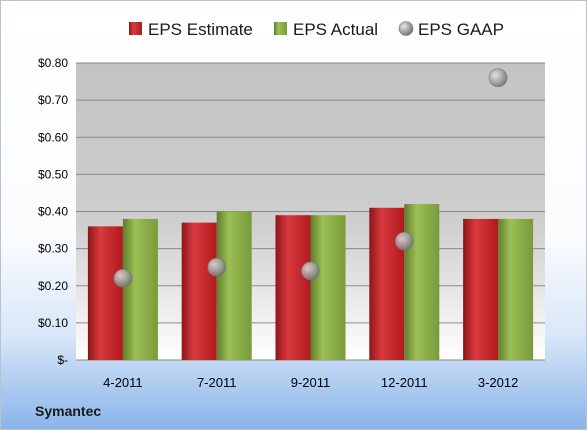 The width and height of the screenshot is (587, 431). I want to click on x-tick-label: 4-2011, so click(123, 382).